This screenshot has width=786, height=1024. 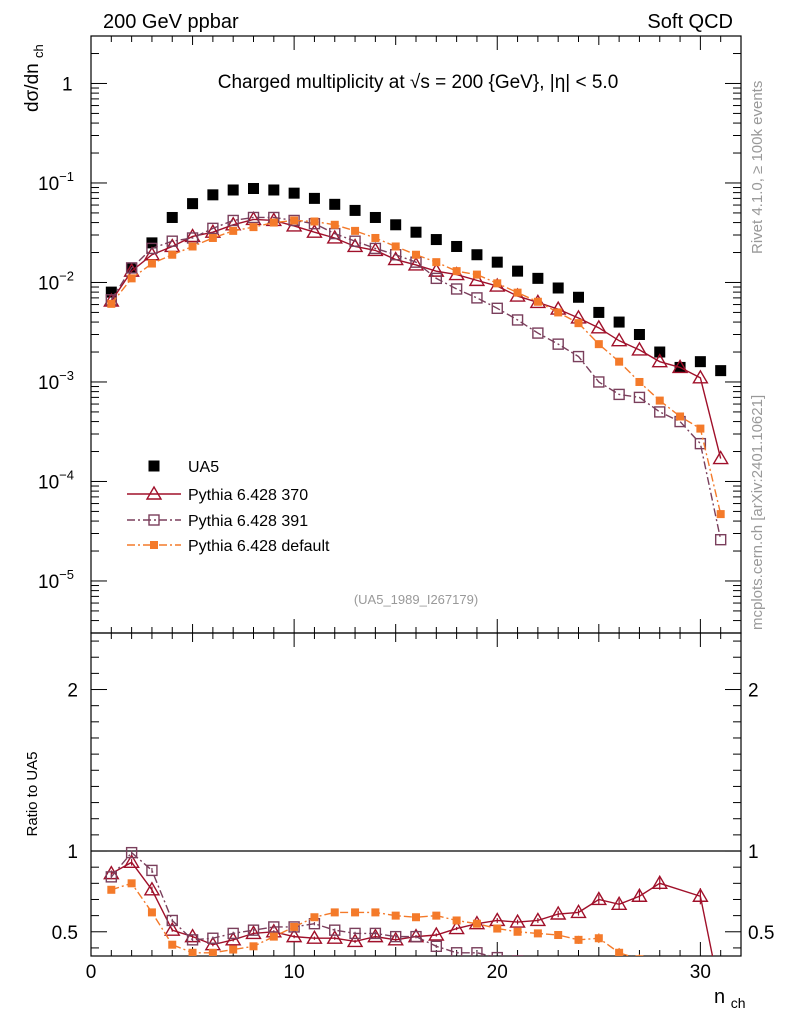 What do you see at coordinates (203, 467) in the screenshot?
I see `legend-label: UA5` at bounding box center [203, 467].